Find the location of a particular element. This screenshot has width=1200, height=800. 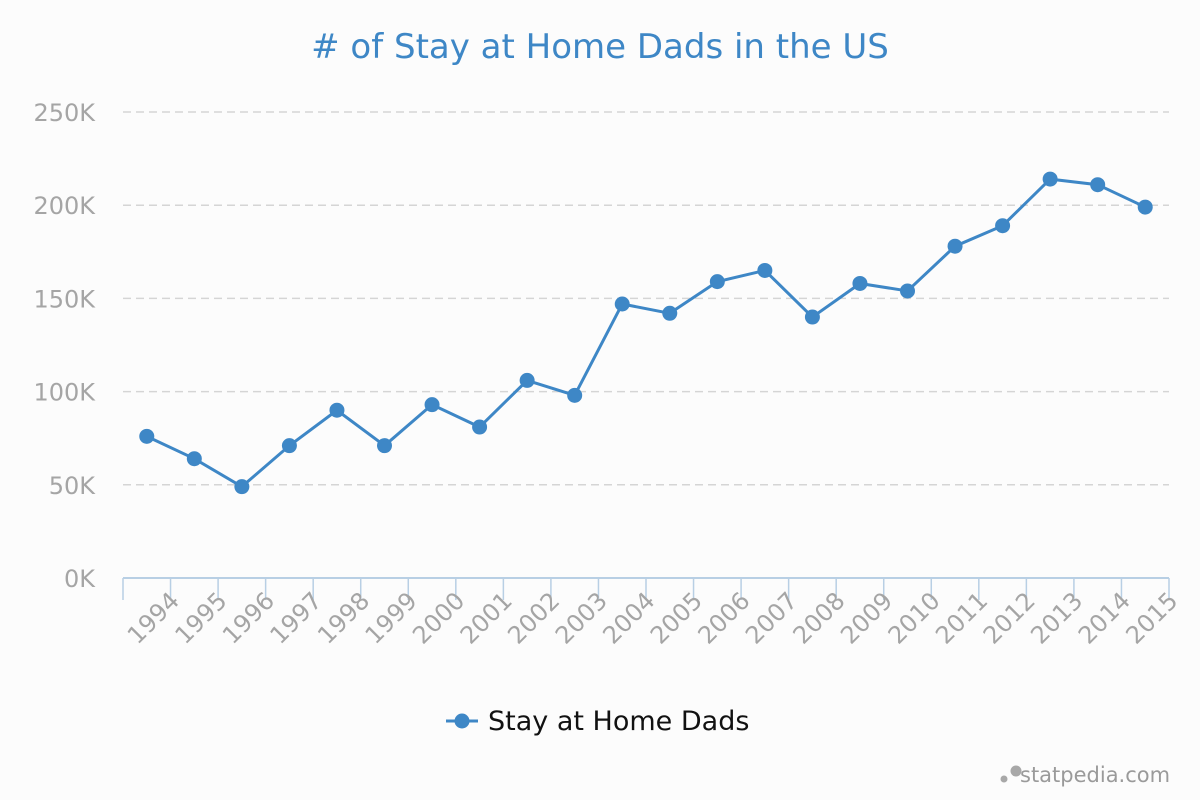

x-tick-label: 2002 is located at coordinates (533, 618).